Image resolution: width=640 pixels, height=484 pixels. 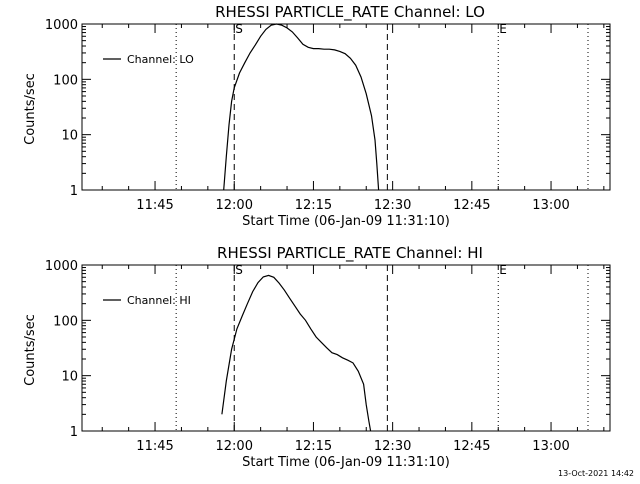 What do you see at coordinates (596, 473) in the screenshot?
I see `timestamp: 13-Oct-2021 14:42` at bounding box center [596, 473].